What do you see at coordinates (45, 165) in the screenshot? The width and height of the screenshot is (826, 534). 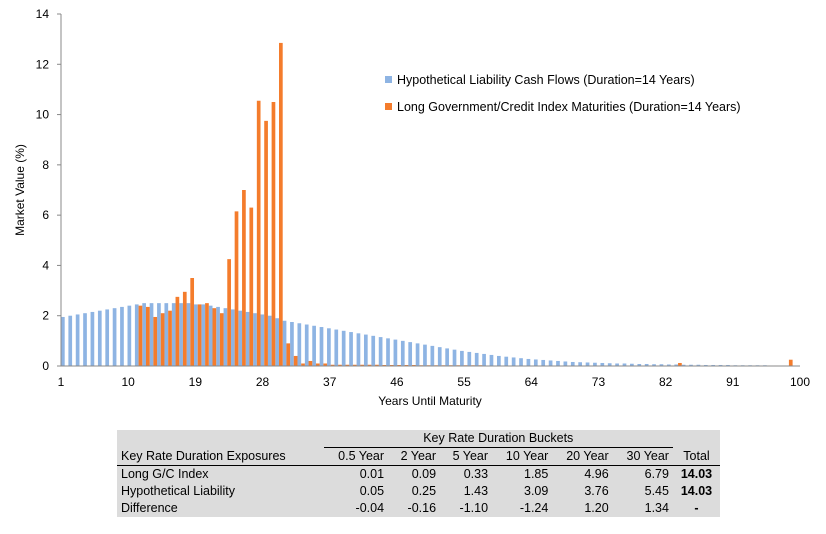 I see `y-tick-label: 8` at bounding box center [45, 165].